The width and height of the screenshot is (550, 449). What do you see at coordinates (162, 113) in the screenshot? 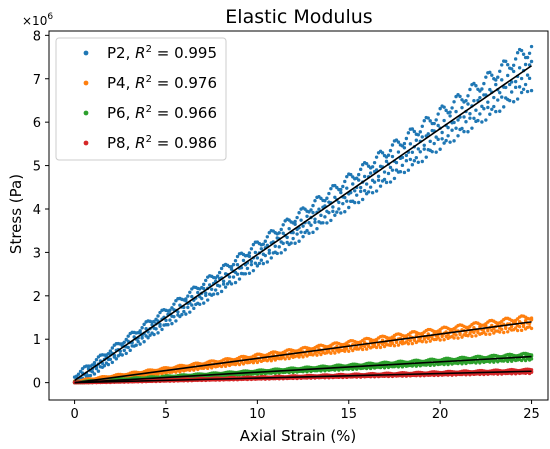
I see `legend-entry-p6: P6, R2 = 0.966` at bounding box center [162, 113].